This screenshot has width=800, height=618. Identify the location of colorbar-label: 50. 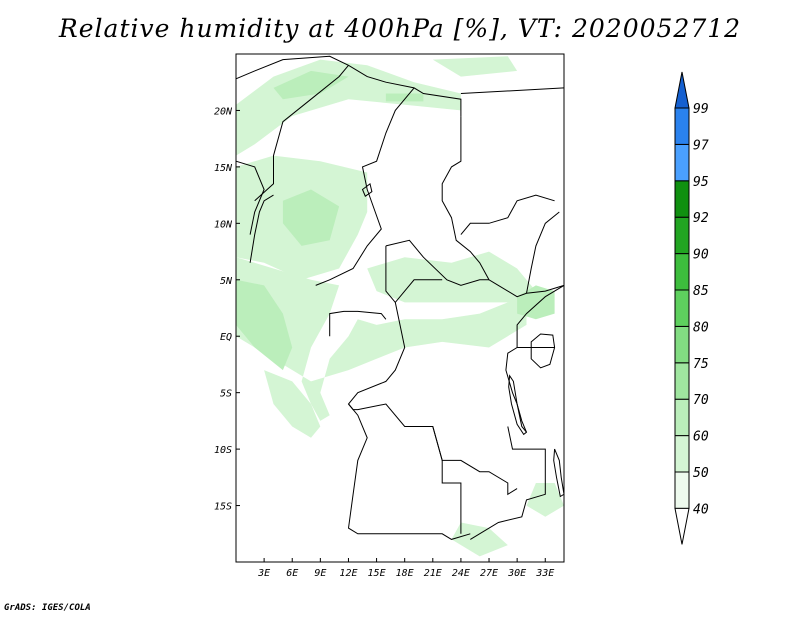
(701, 473).